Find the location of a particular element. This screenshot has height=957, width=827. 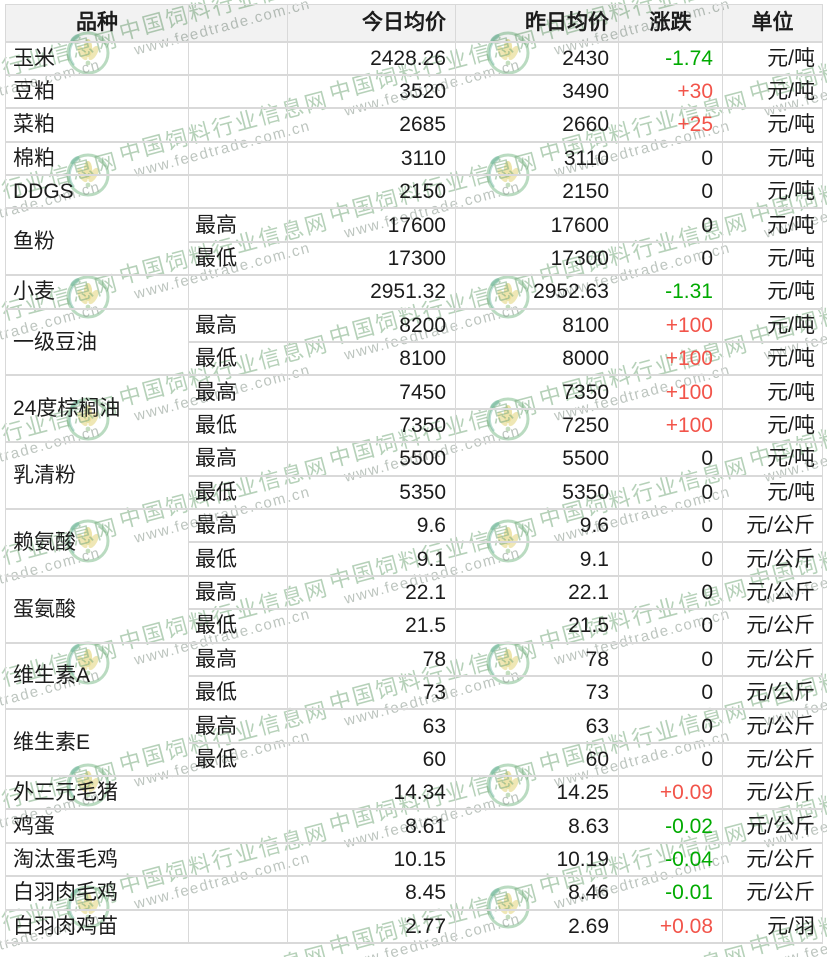

table-row: 最低 17300 17300 0 元/吨 is located at coordinates (414, 259).